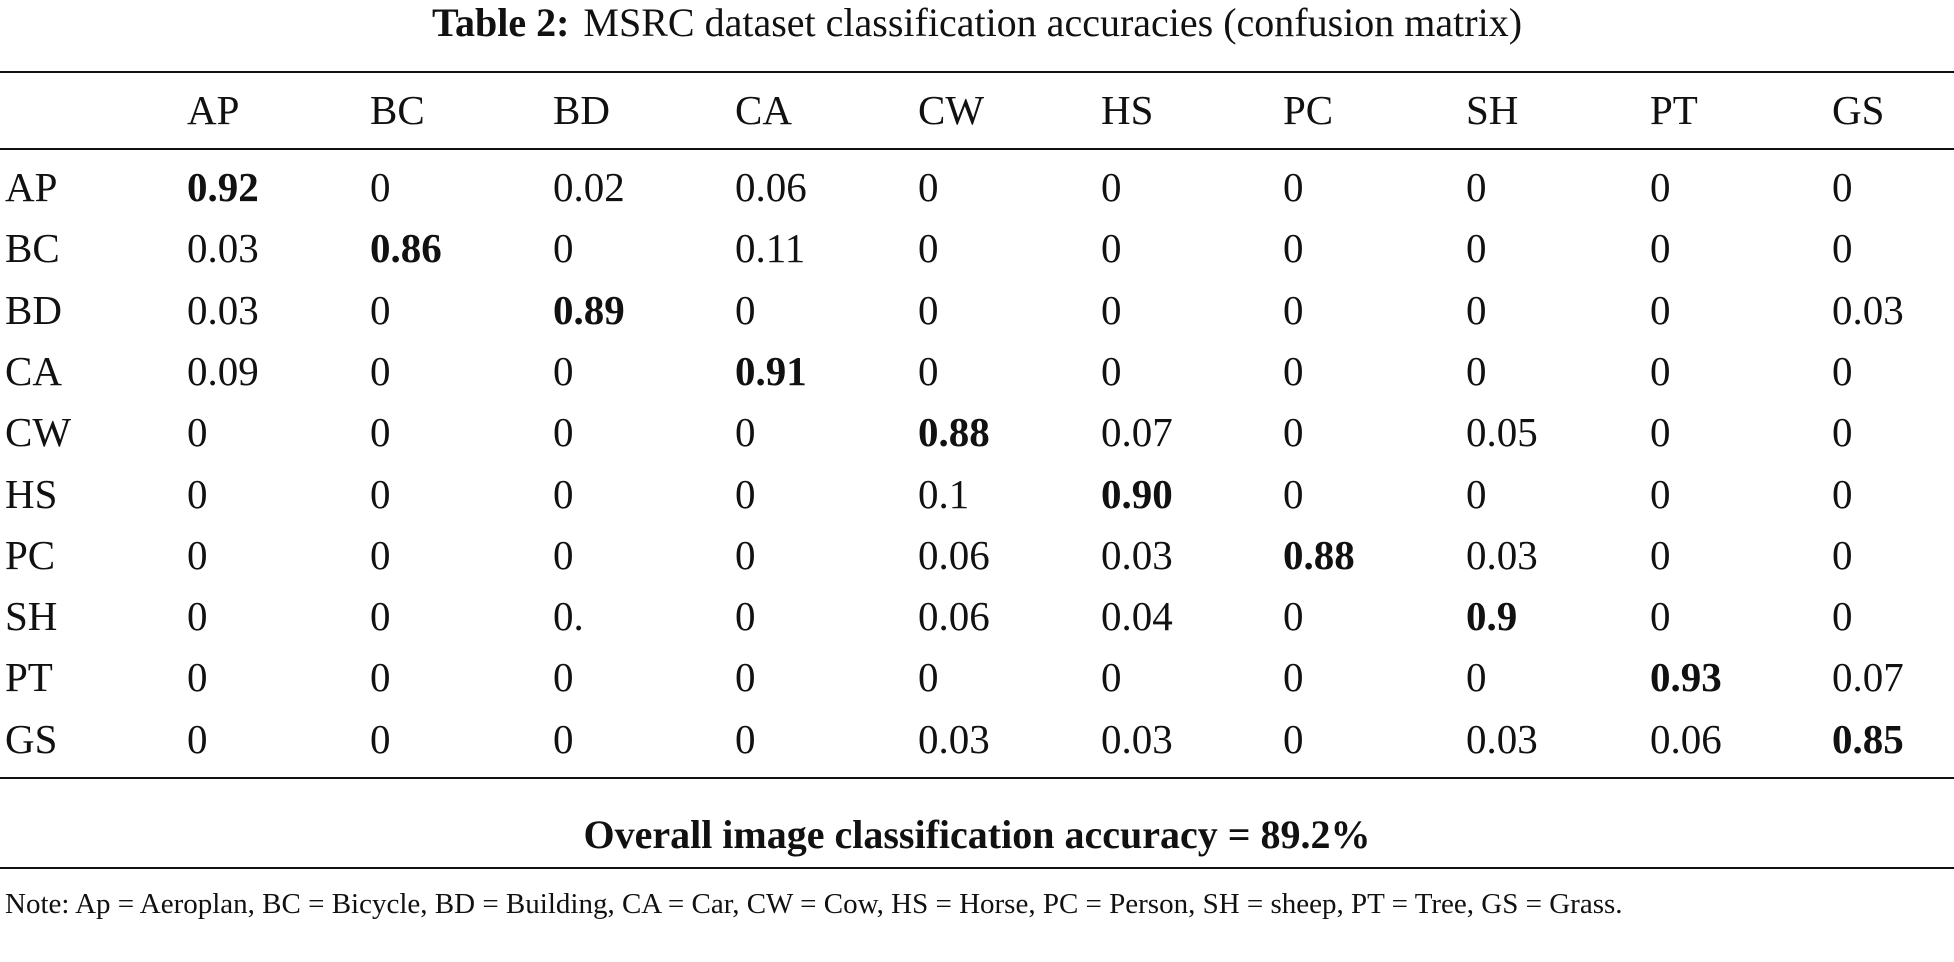 Image resolution: width=1954 pixels, height=962 pixels. I want to click on column-header: BC, so click(397, 110).